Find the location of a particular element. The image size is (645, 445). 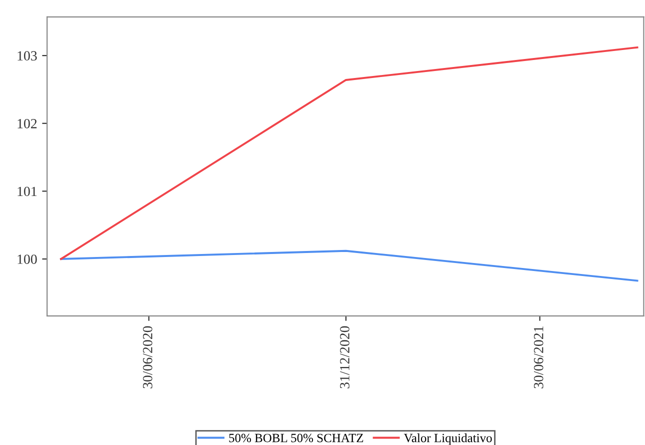

y-tick-label: 100 is located at coordinates (27, 259).